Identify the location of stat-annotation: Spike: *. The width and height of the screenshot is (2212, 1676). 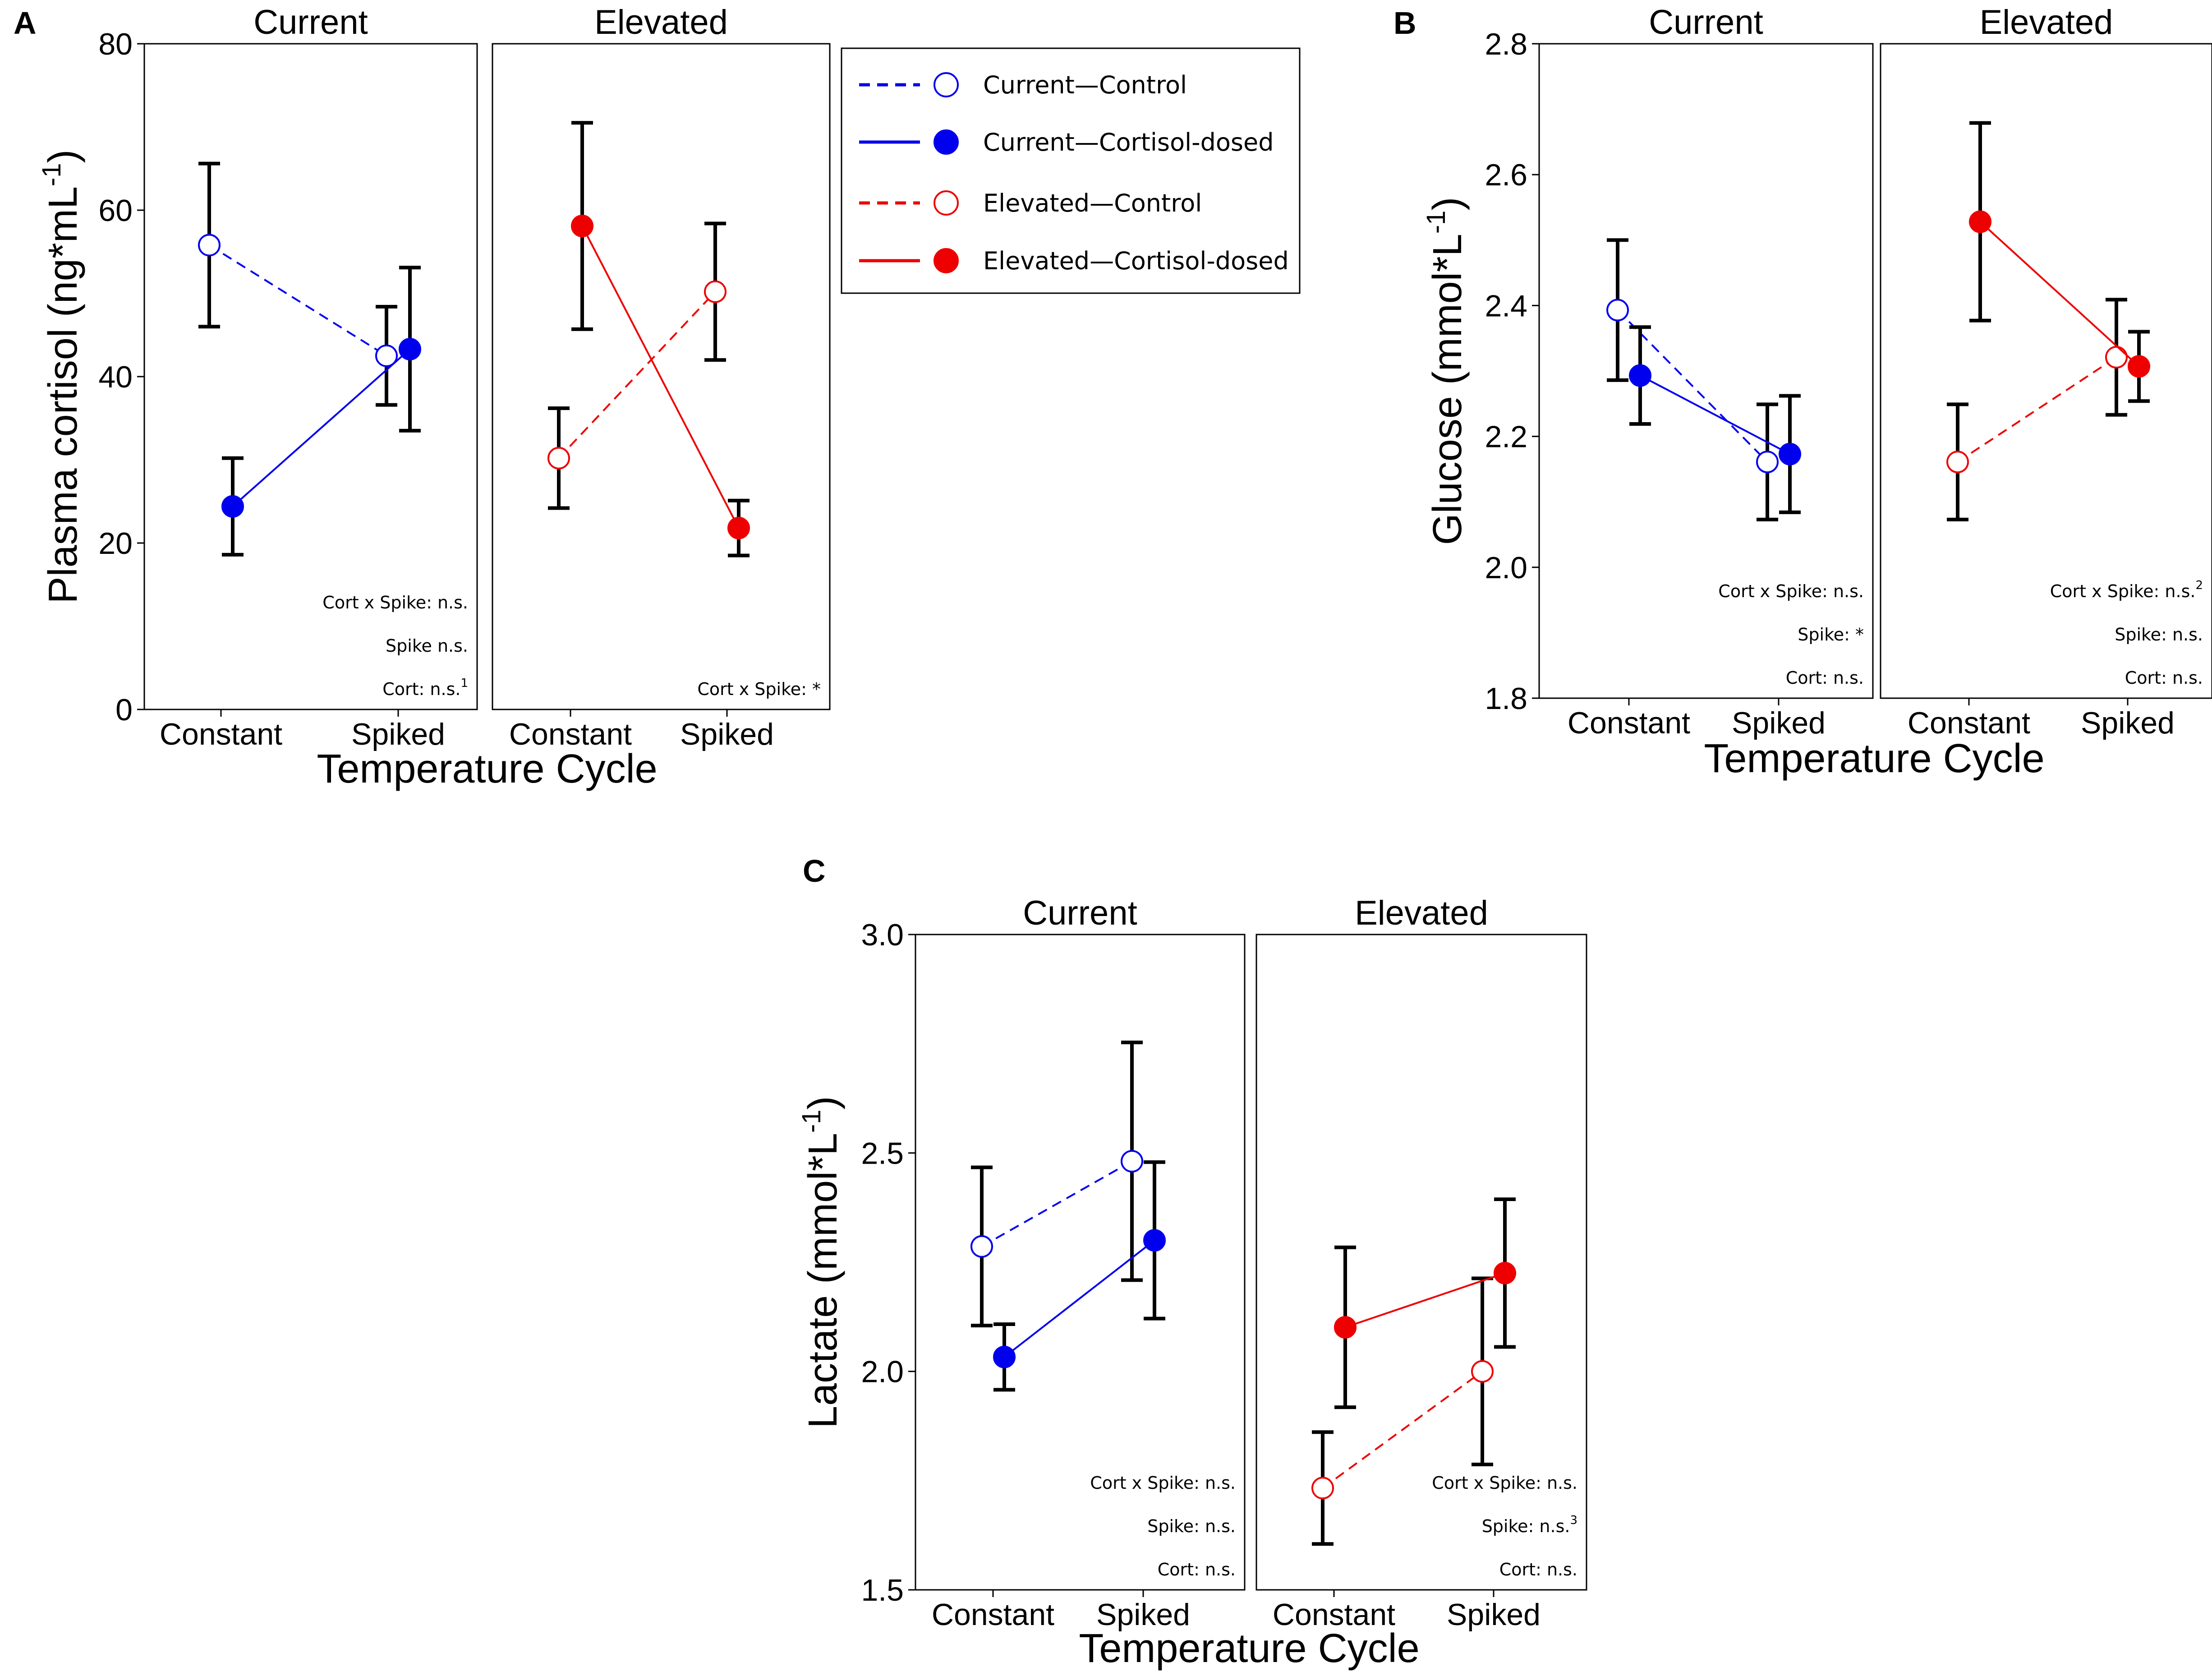
(1831, 635).